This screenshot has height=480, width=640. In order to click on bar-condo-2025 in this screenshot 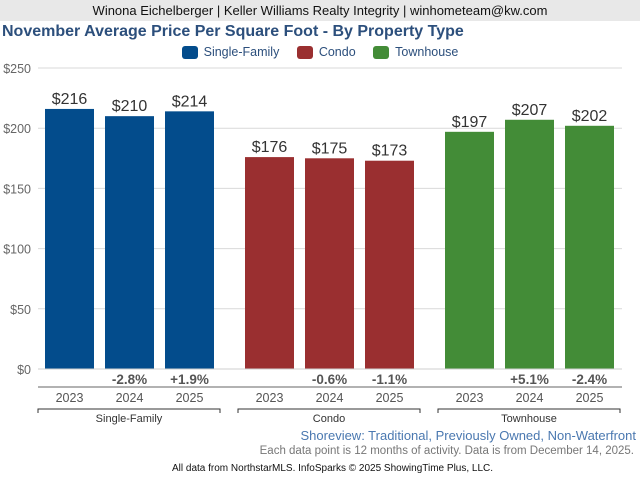, I will do `click(389, 264)`.